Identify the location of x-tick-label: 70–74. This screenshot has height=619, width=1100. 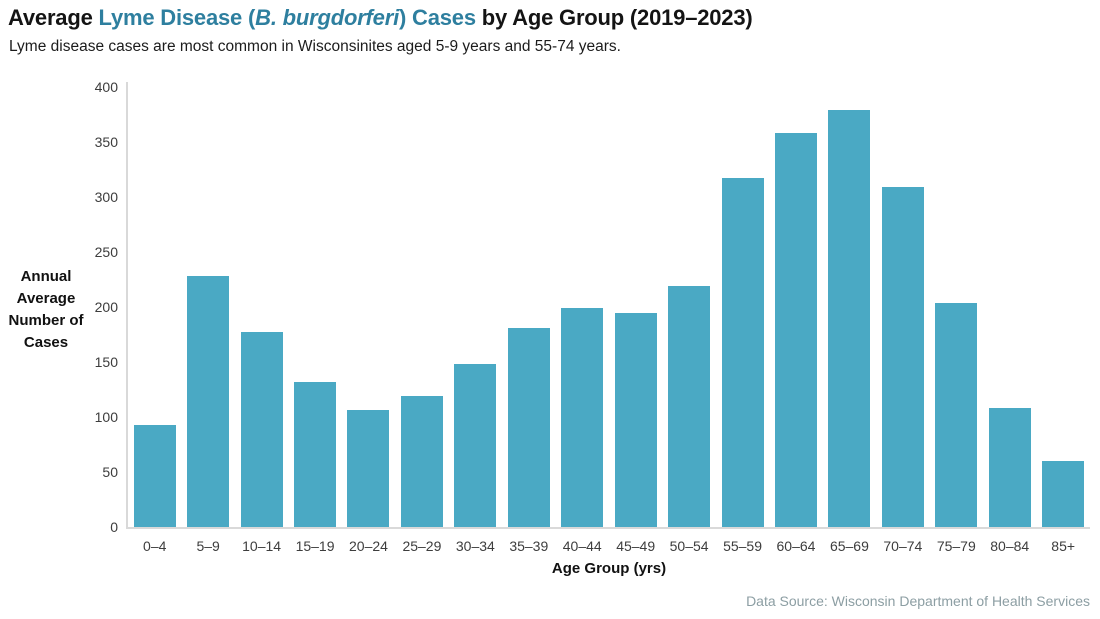
(903, 546).